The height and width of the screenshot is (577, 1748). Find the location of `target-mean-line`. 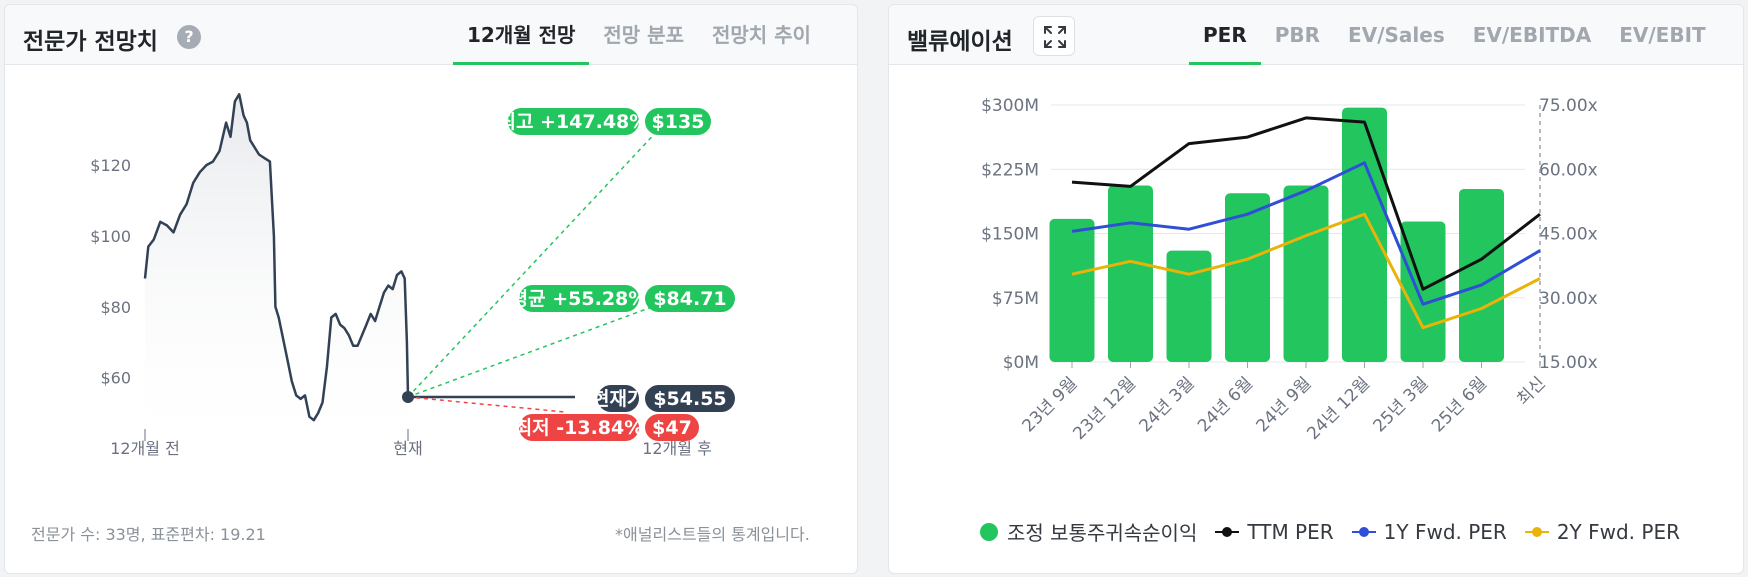

target-mean-line is located at coordinates (536, 349).